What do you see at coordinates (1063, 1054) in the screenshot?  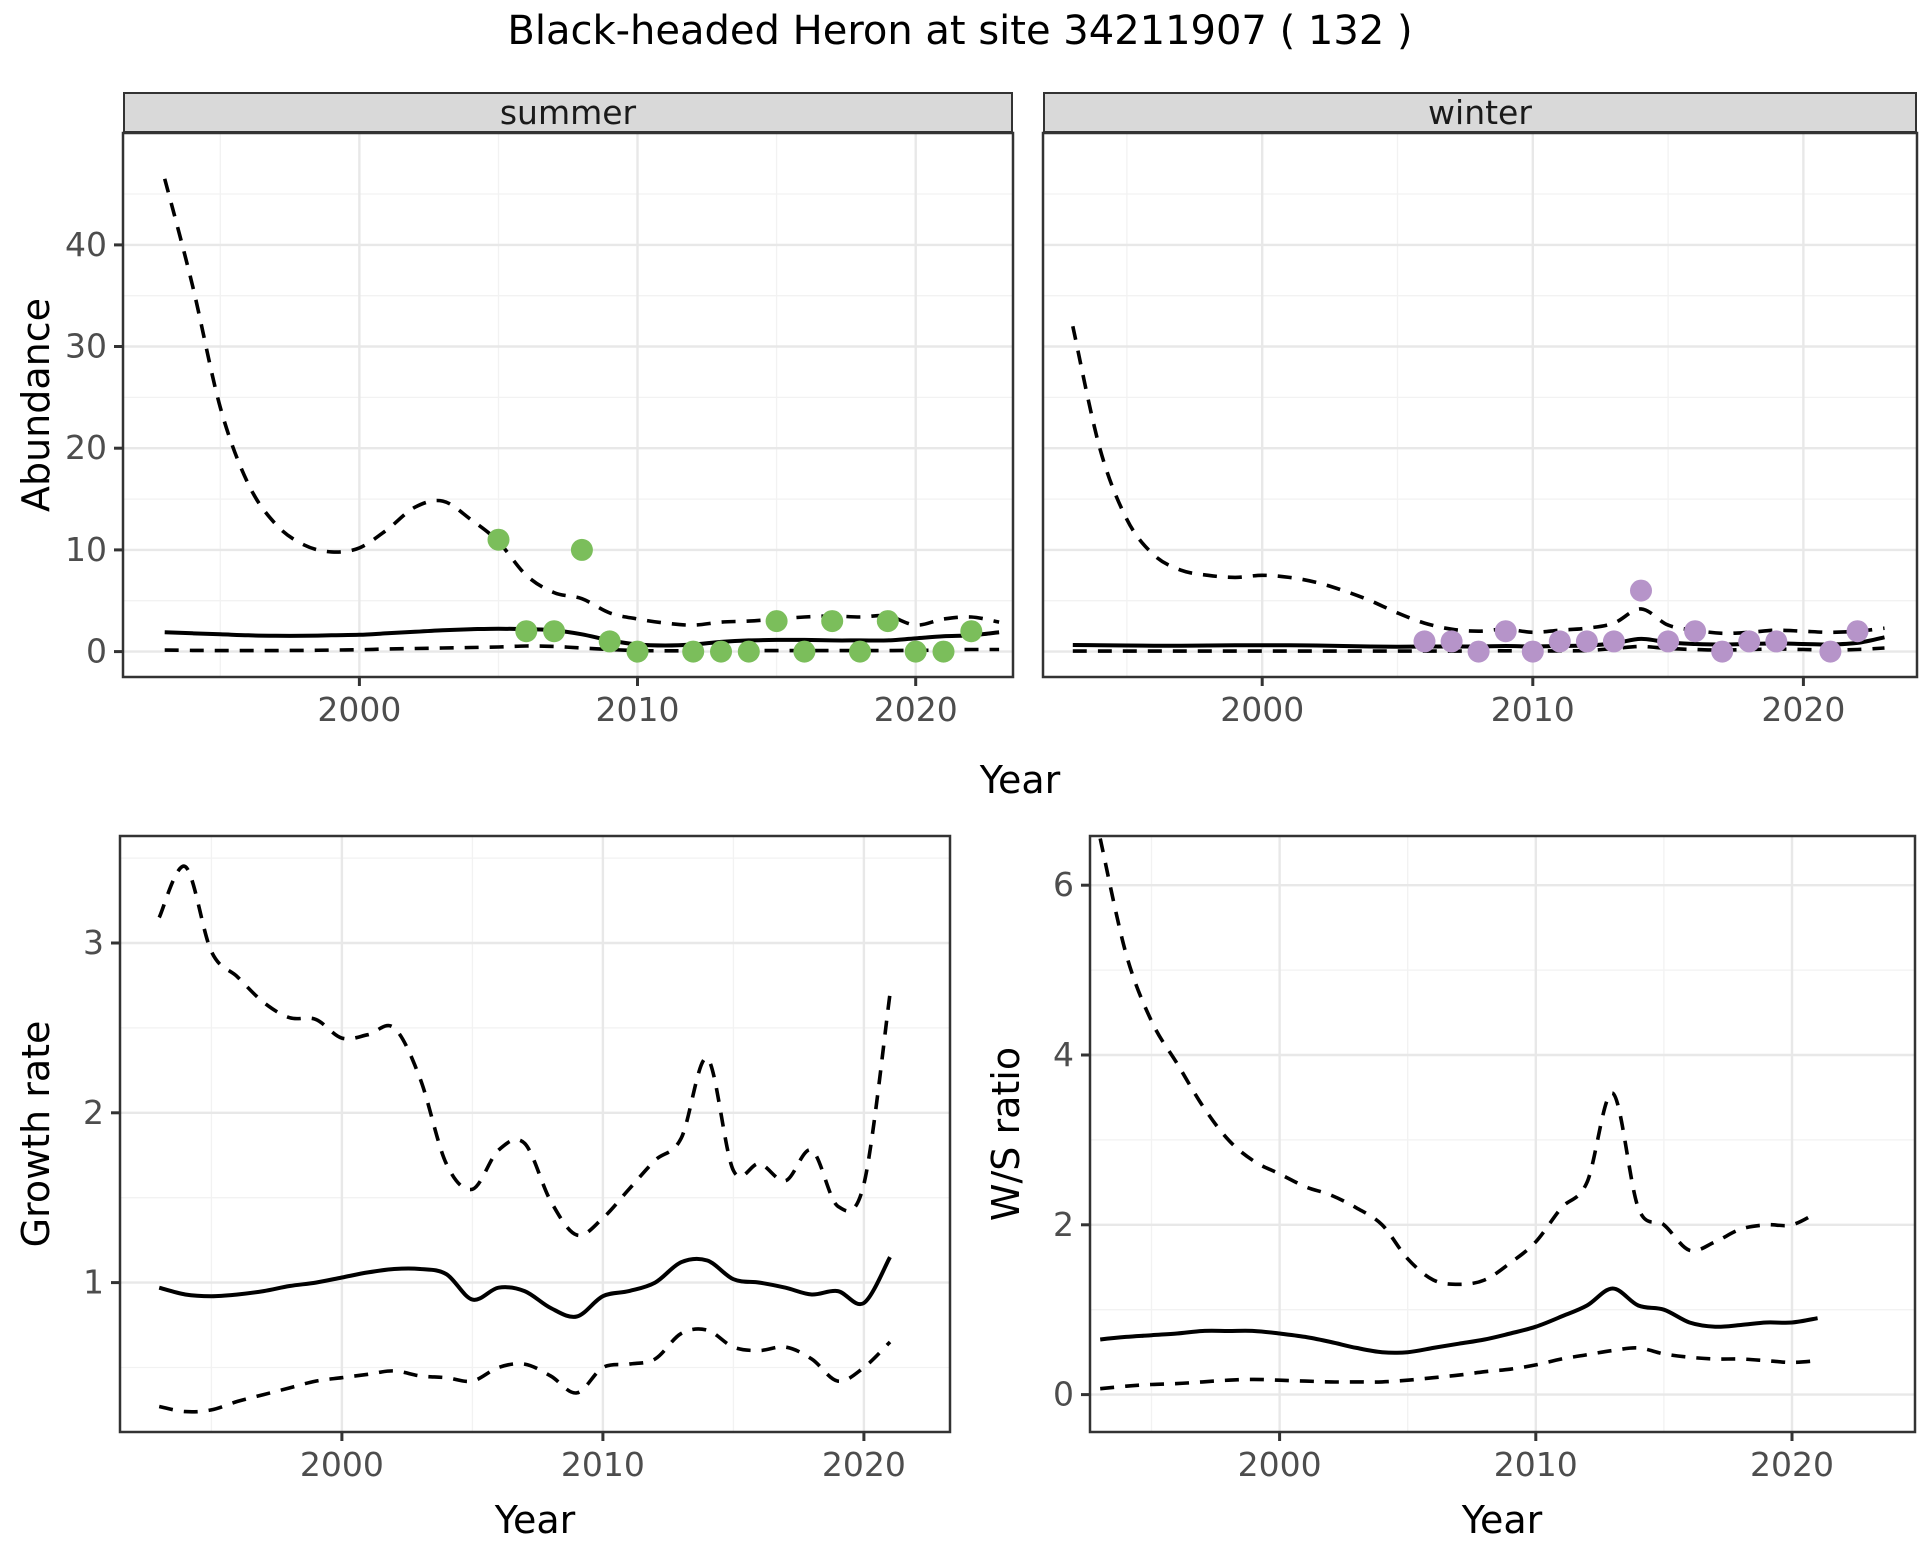 I see `y-tick-label: 4` at bounding box center [1063, 1054].